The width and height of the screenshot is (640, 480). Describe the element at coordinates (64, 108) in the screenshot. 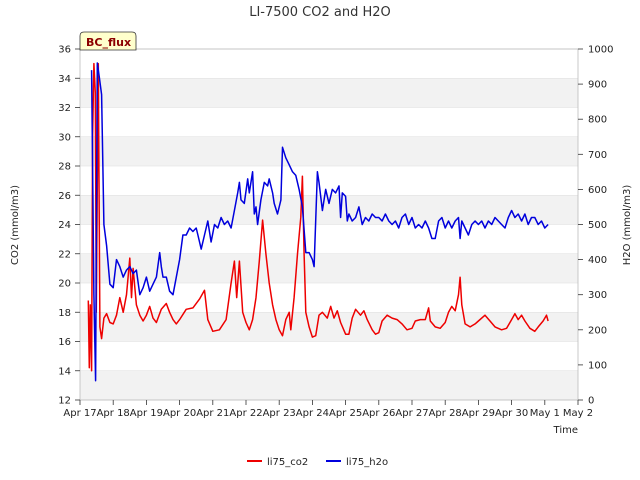

I see `y-tick-label: 32` at that location.